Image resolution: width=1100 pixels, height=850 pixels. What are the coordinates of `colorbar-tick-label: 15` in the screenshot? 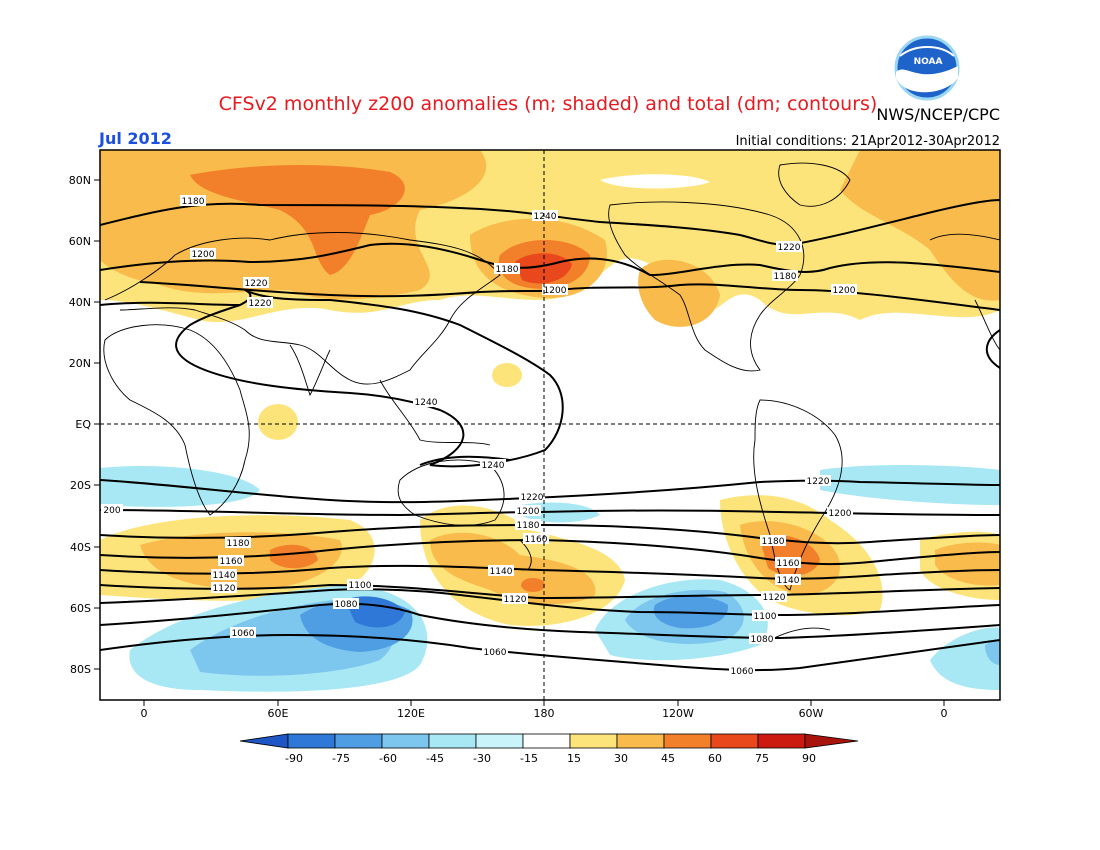 It's located at (574, 758).